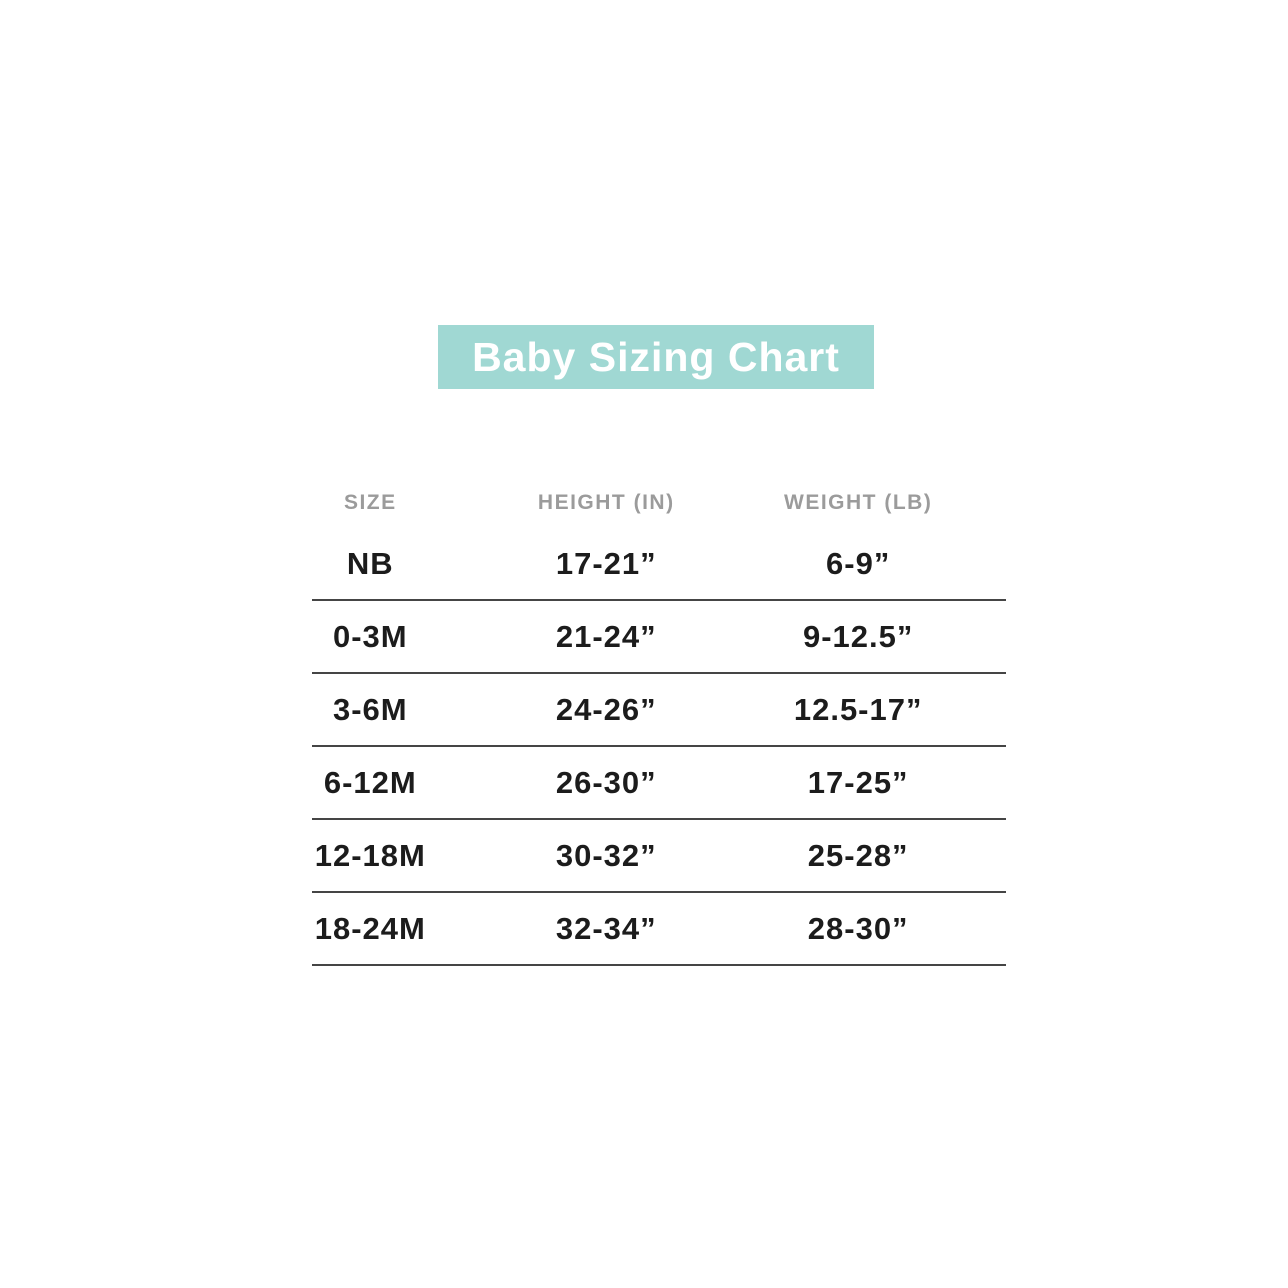  What do you see at coordinates (858, 855) in the screenshot?
I see `weight-cell: 25-28”` at bounding box center [858, 855].